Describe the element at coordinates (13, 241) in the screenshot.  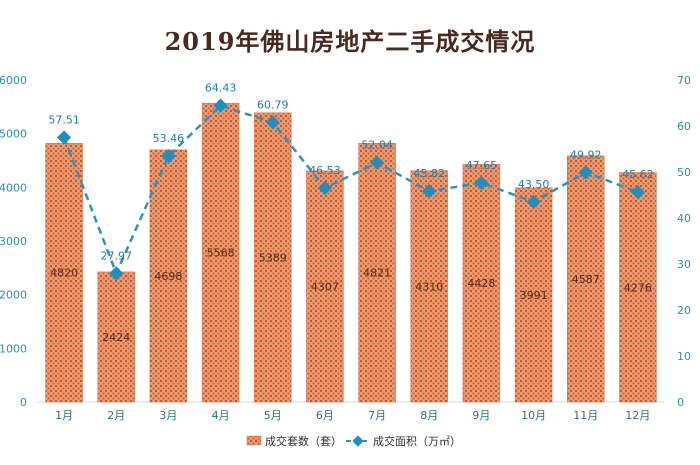
I see `y-left-tick-label: 3000` at that location.